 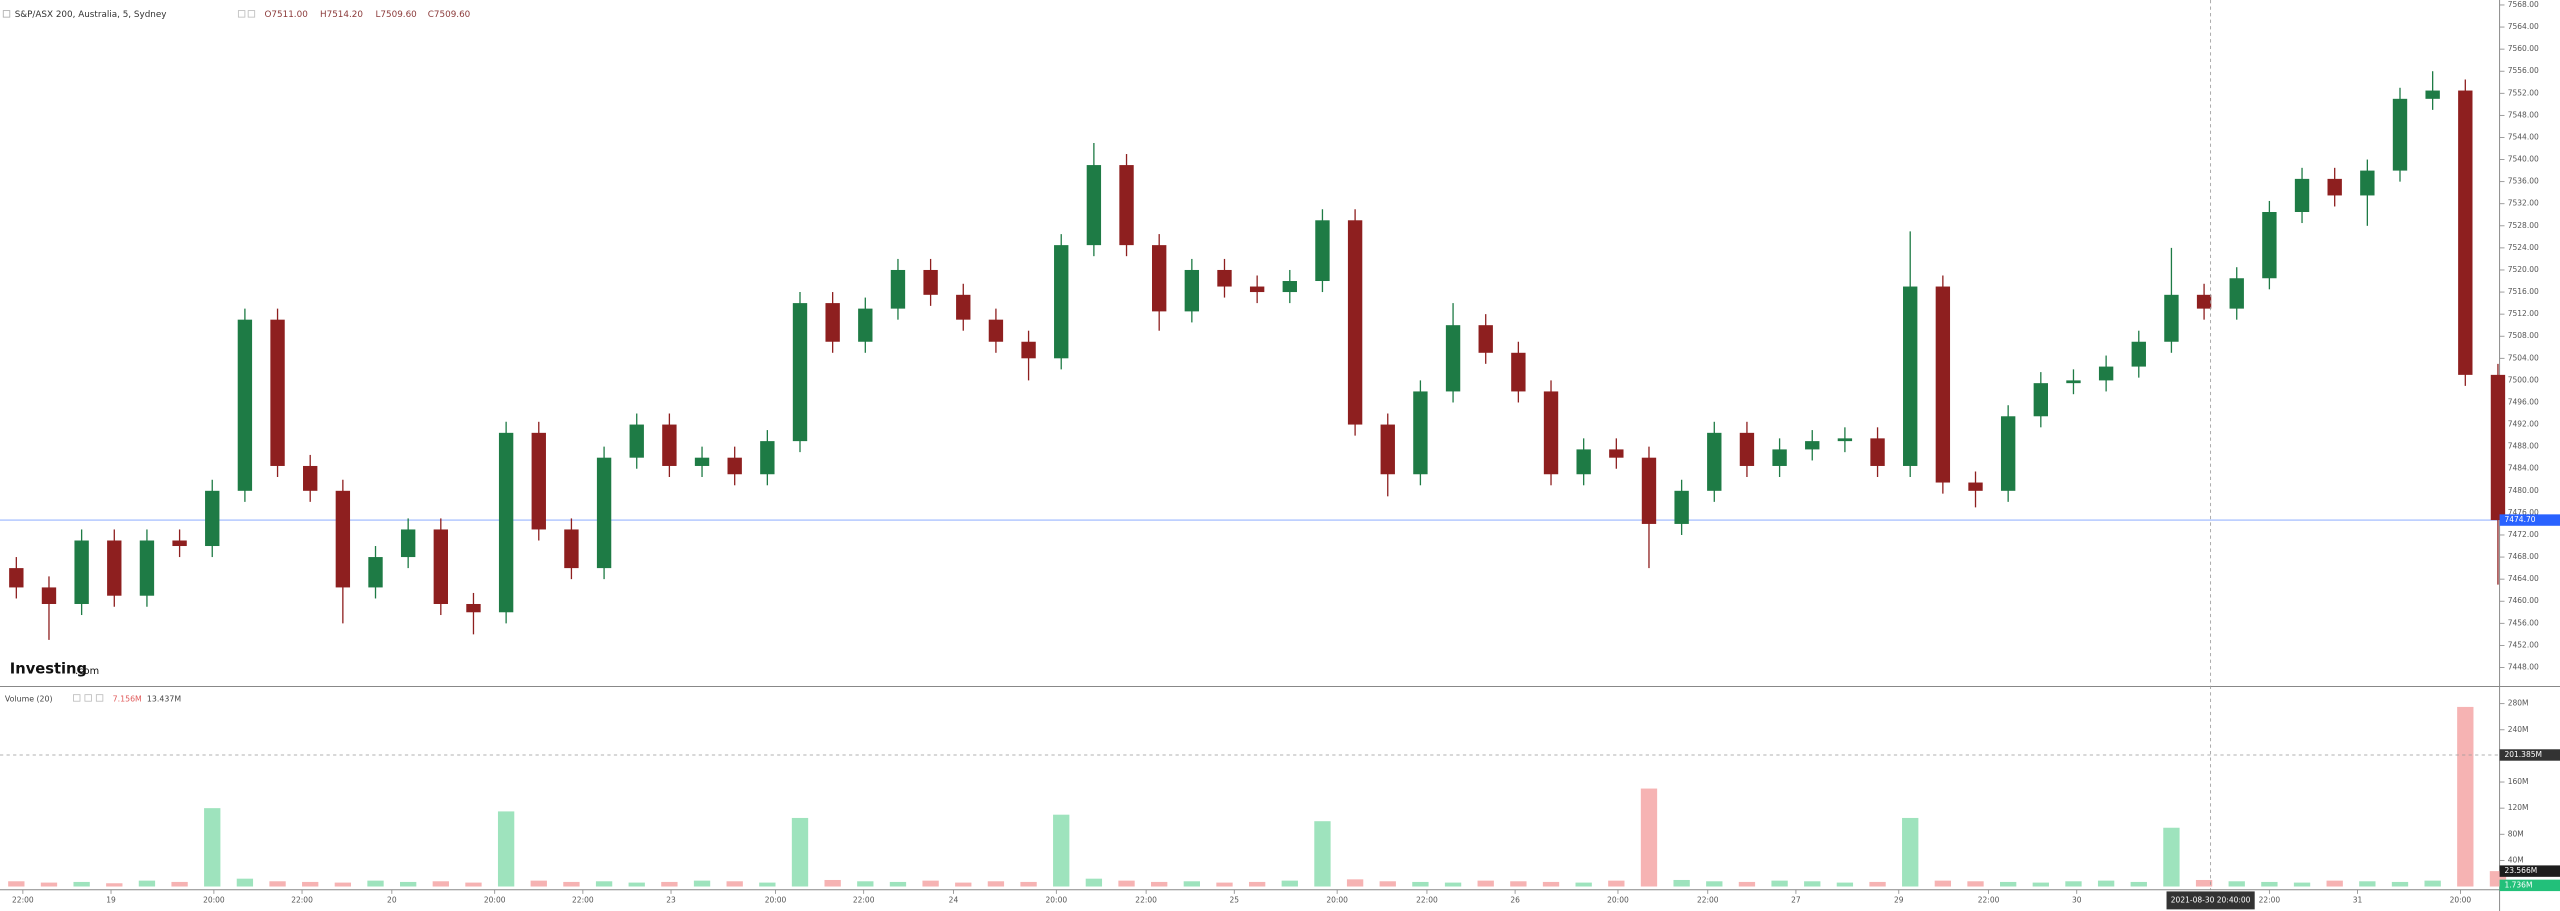 What do you see at coordinates (29, 698) in the screenshot?
I see `volume-title: Volume (20)` at bounding box center [29, 698].